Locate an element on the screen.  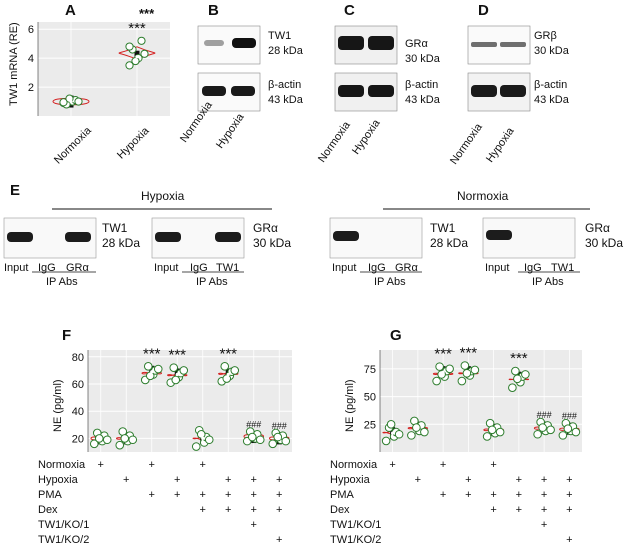
blot-e1 is located at coordinates (50, 245).